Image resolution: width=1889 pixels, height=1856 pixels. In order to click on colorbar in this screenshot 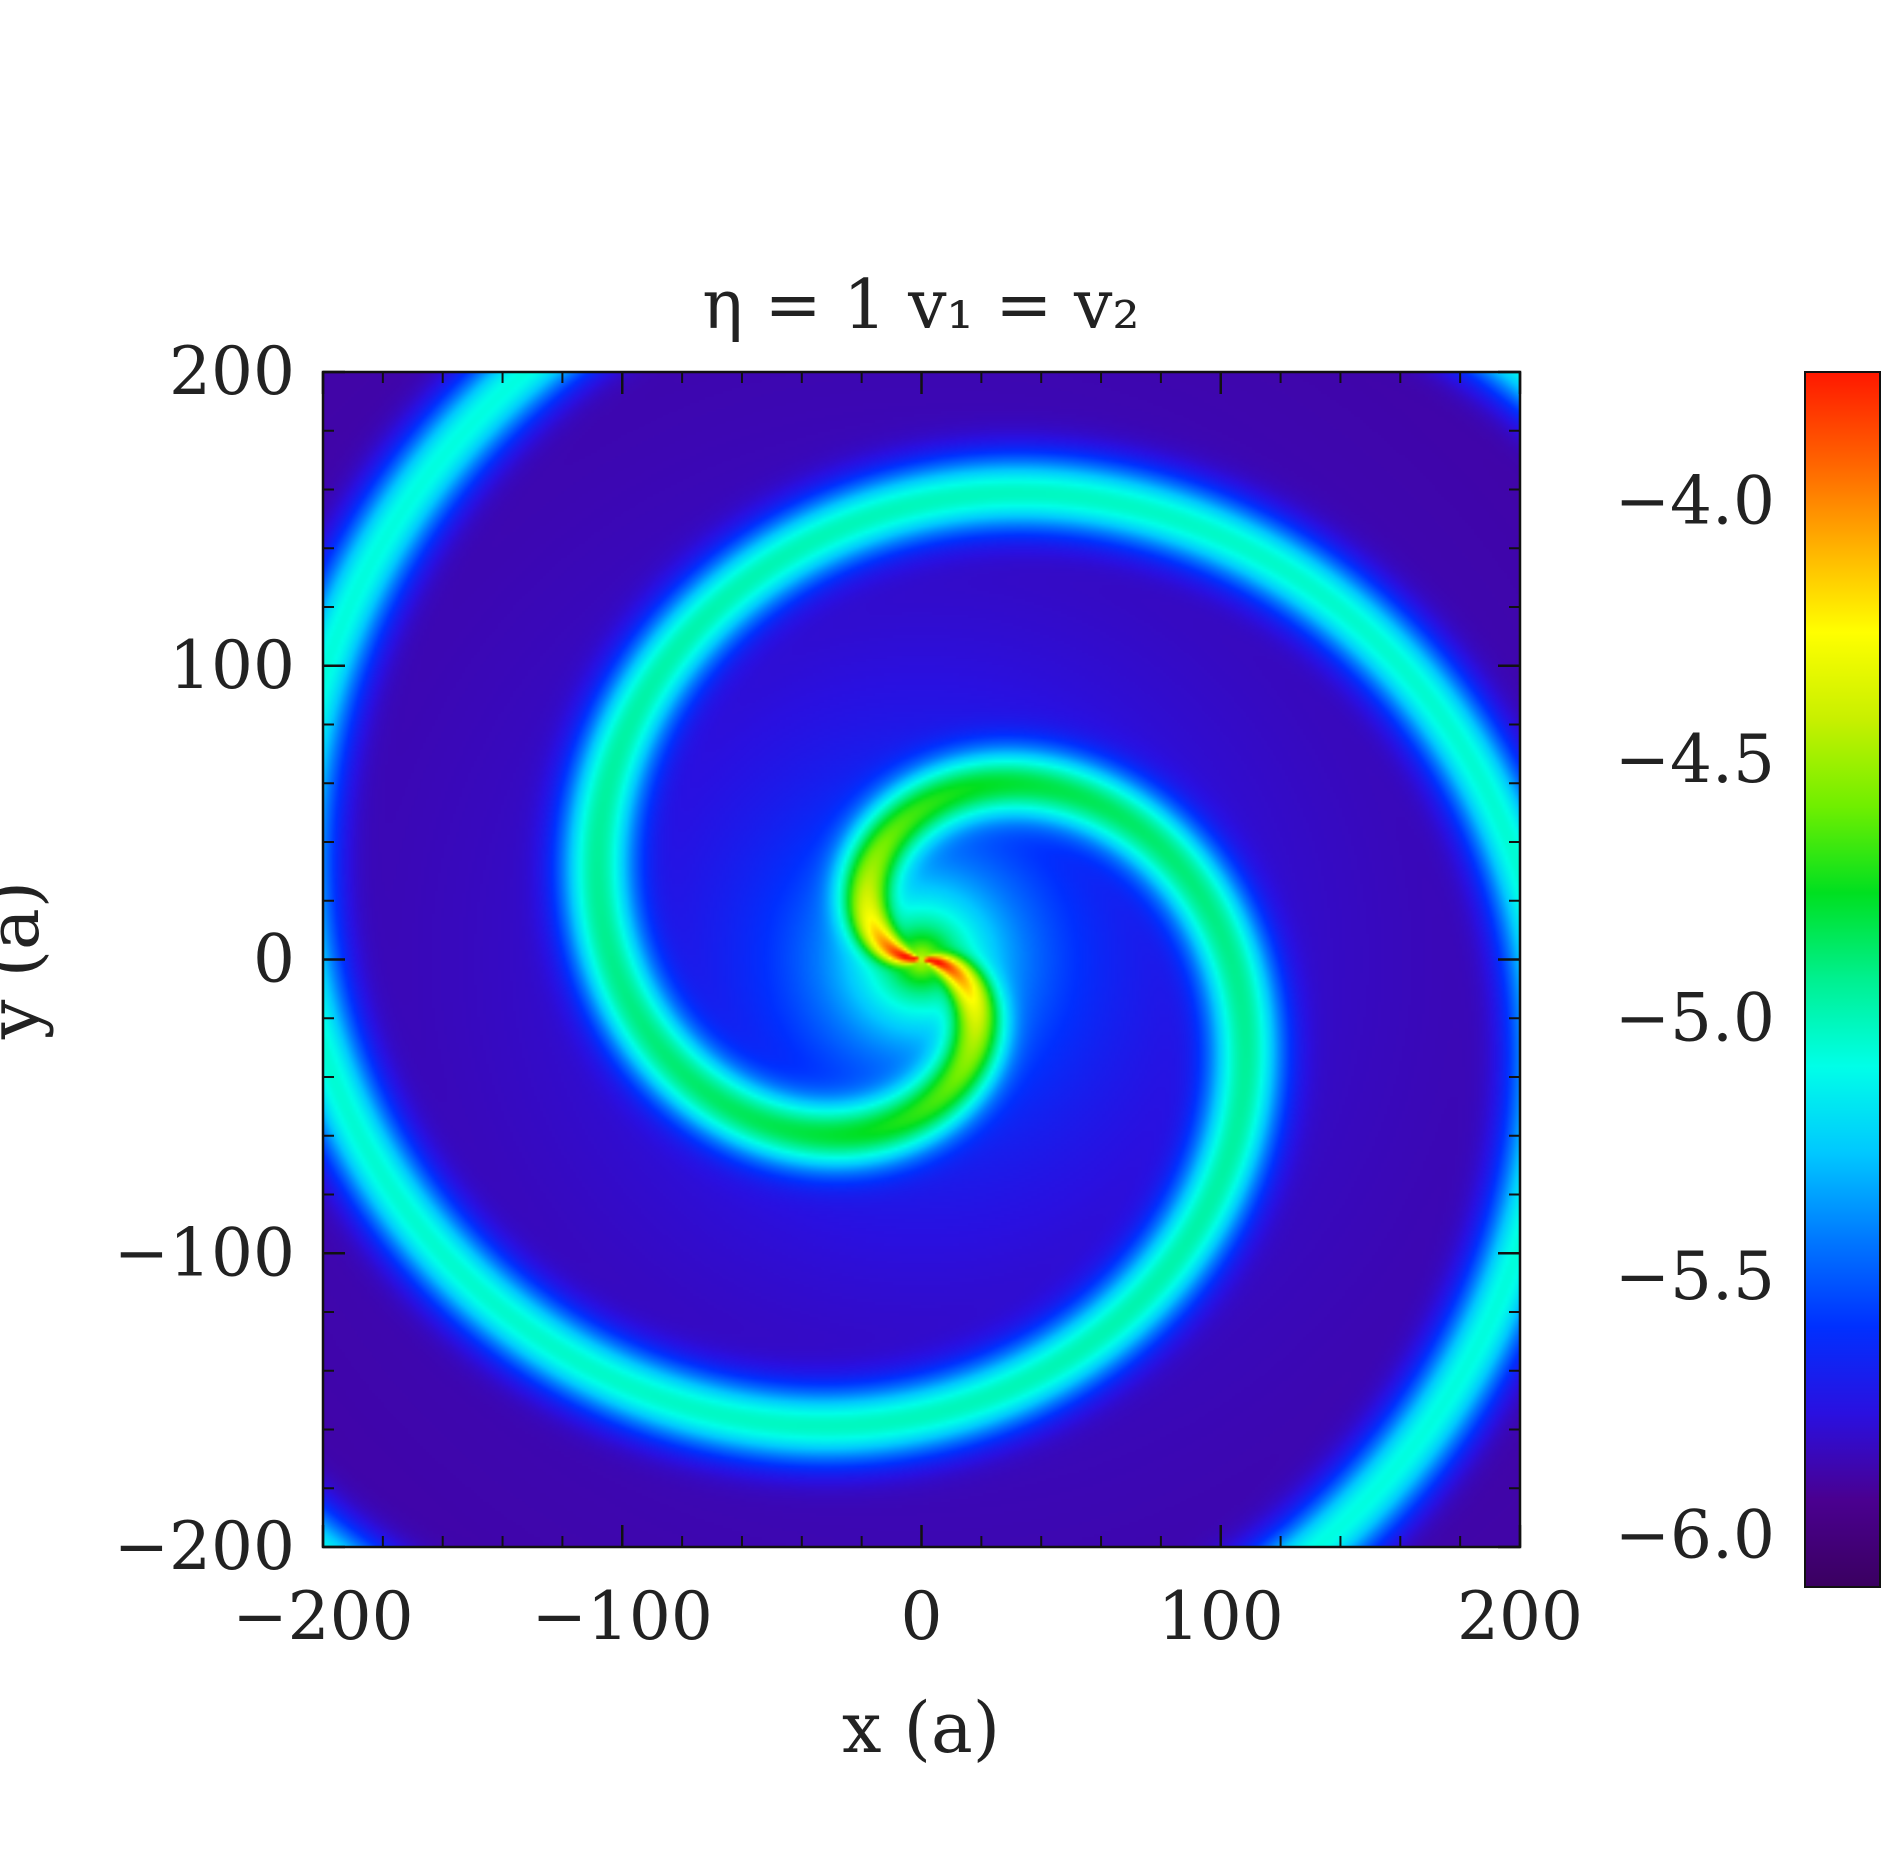, I will do `click(1842, 979)`.